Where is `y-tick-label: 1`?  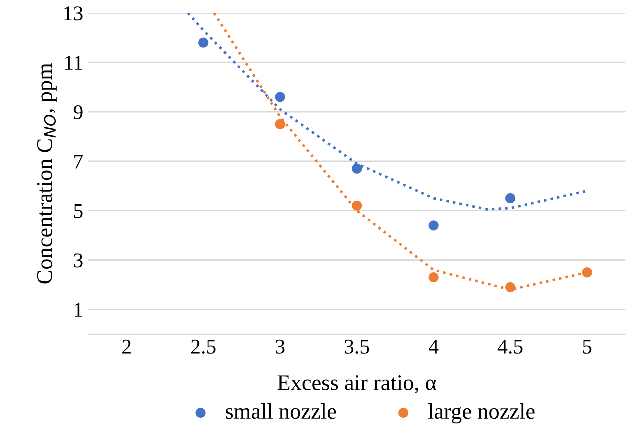
y-tick-label: 1 is located at coordinates (78, 310).